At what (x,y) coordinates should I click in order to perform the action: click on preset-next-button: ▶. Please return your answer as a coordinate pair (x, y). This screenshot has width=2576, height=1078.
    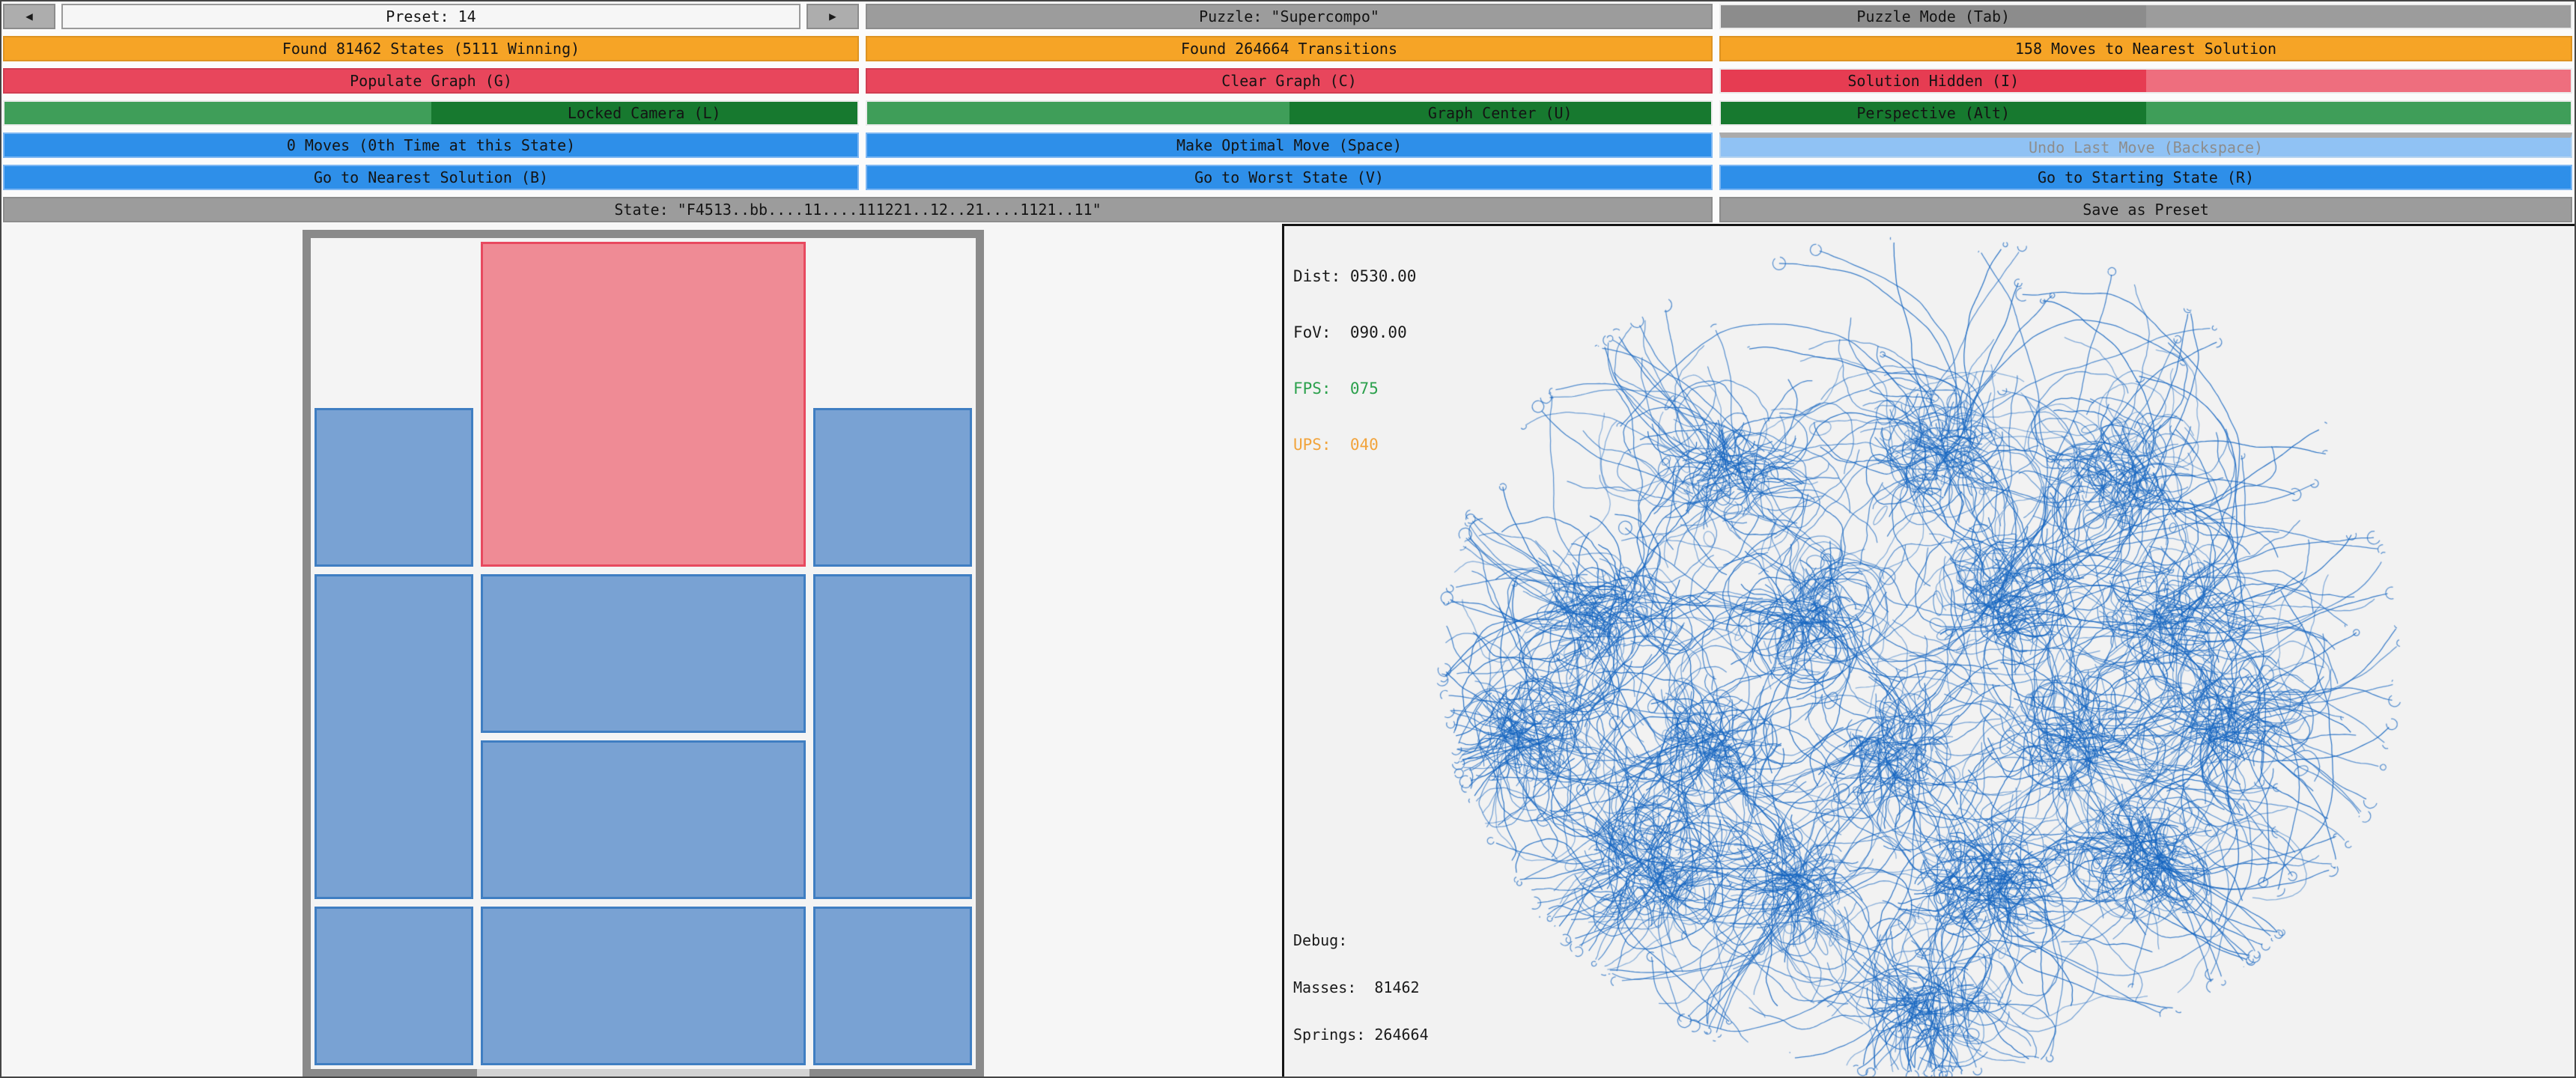
    Looking at the image, I should click on (832, 16).